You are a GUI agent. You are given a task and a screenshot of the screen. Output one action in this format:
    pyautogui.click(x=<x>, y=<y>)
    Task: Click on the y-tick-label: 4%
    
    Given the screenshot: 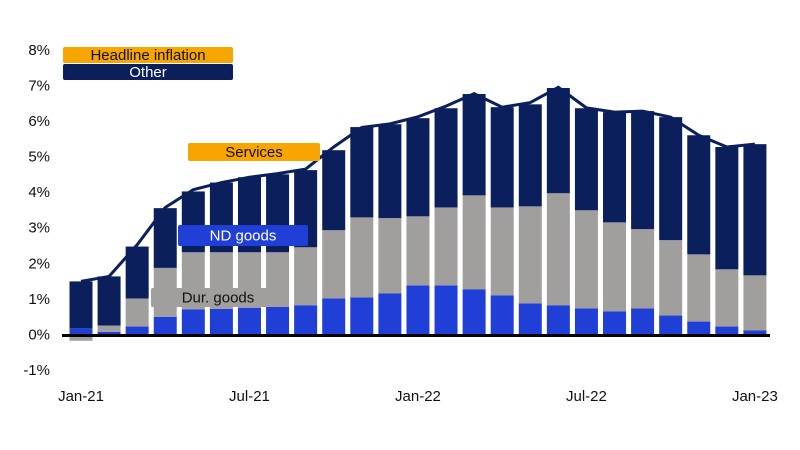 What is the action you would take?
    pyautogui.click(x=39, y=192)
    